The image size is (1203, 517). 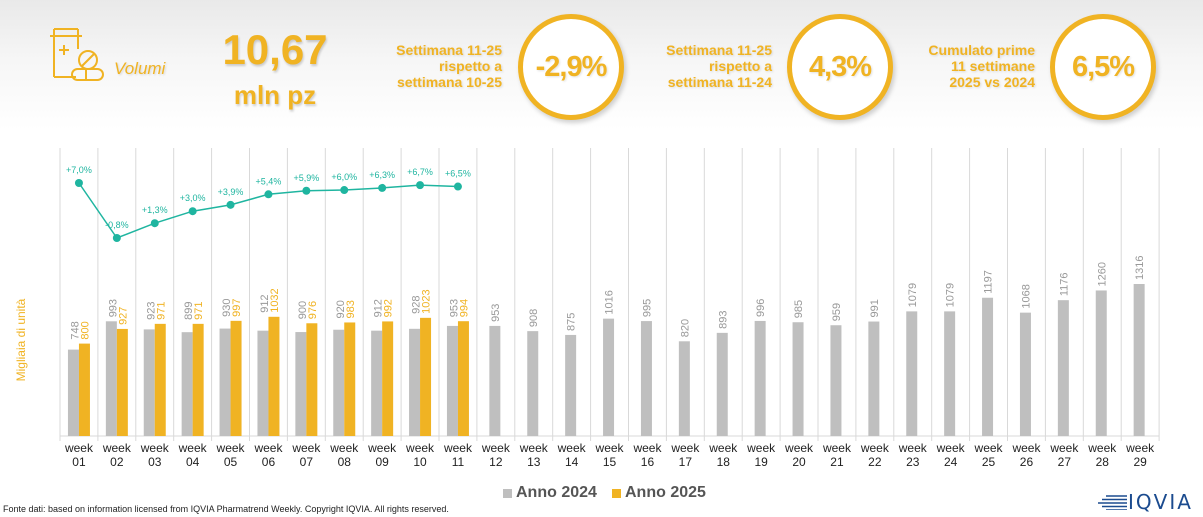 I want to click on x-tick-label: 03, so click(x=155, y=462).